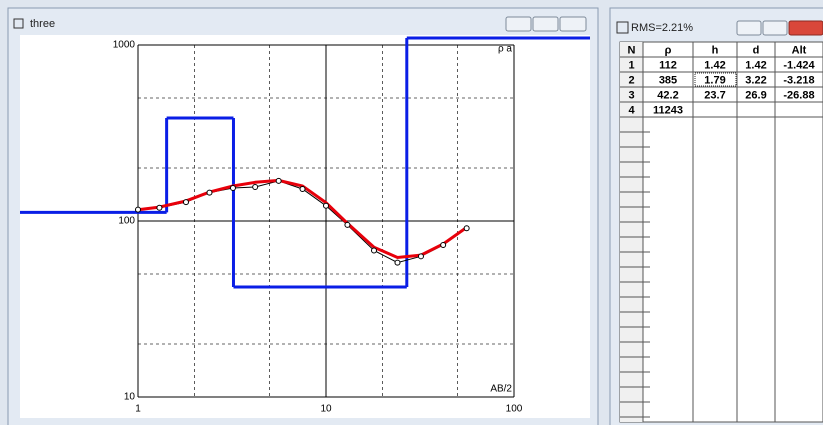 This screenshot has width=823, height=425. I want to click on table-cell: 11243, so click(668, 110).